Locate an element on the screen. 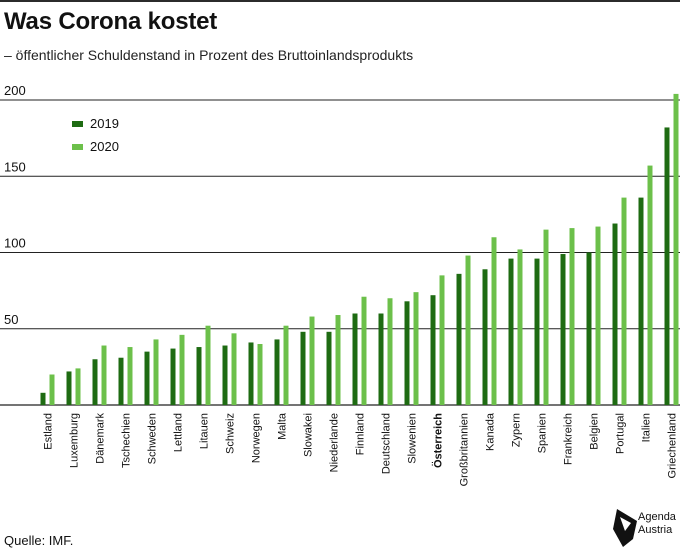 The width and height of the screenshot is (680, 553). x-tick-label: Slowakei is located at coordinates (309, 435).